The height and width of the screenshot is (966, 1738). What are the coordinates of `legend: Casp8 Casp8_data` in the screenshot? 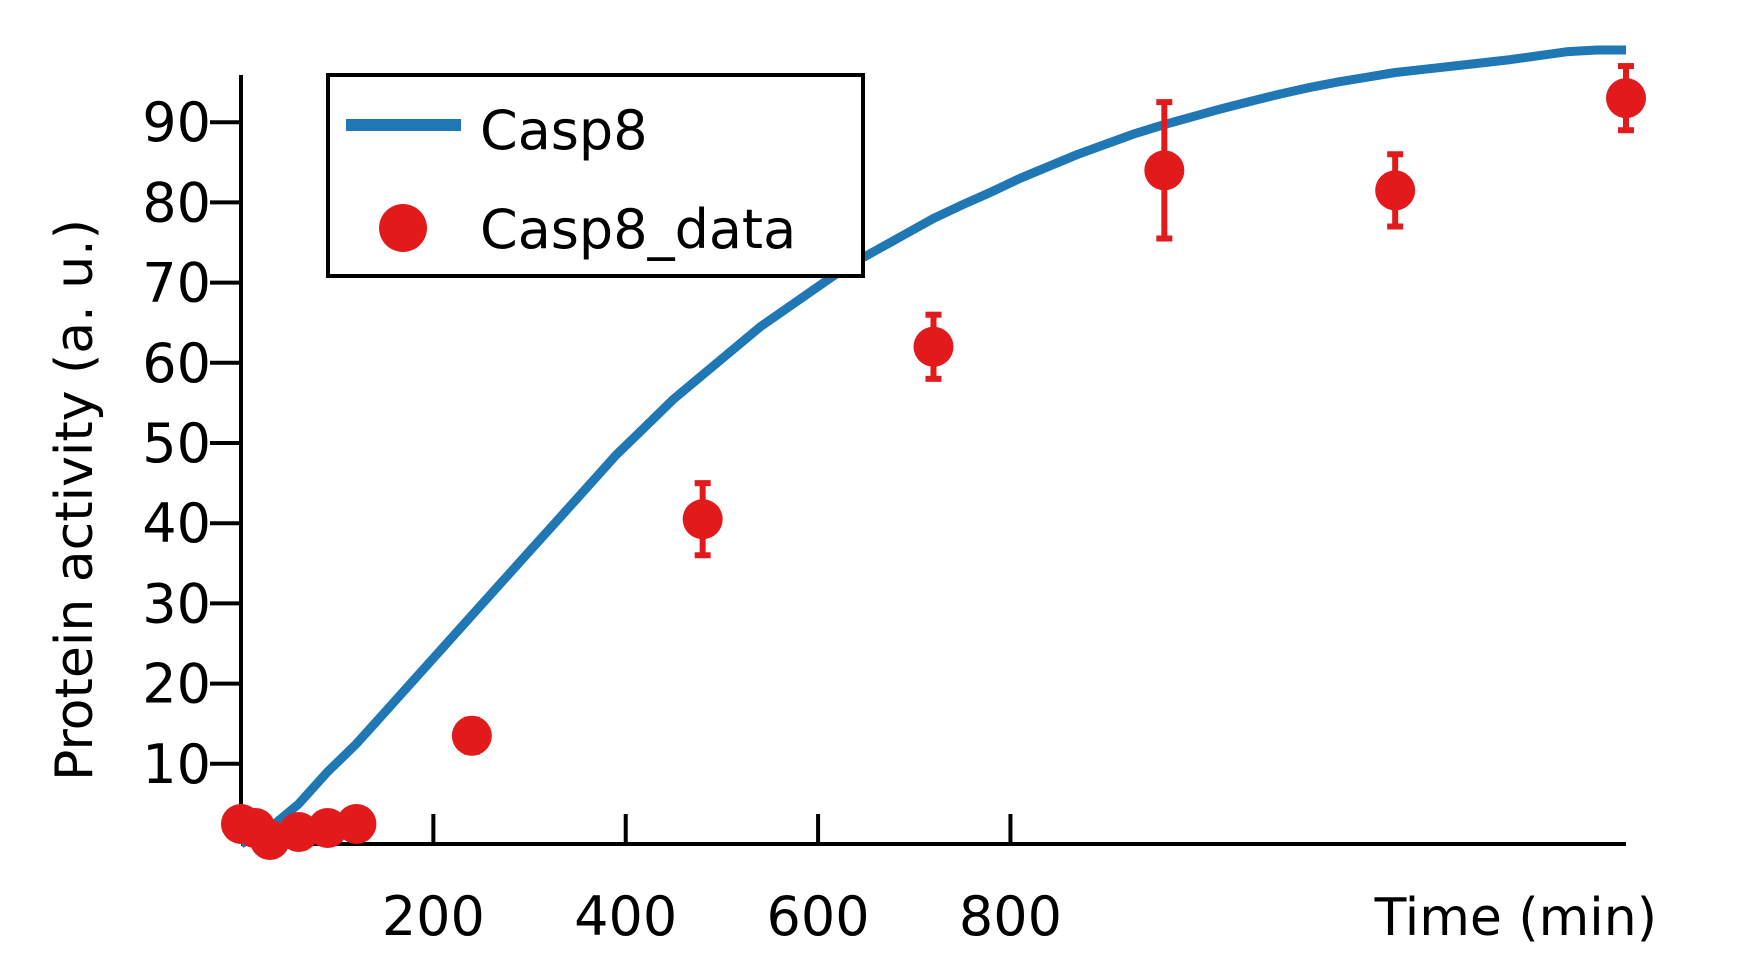 It's located at (595, 175).